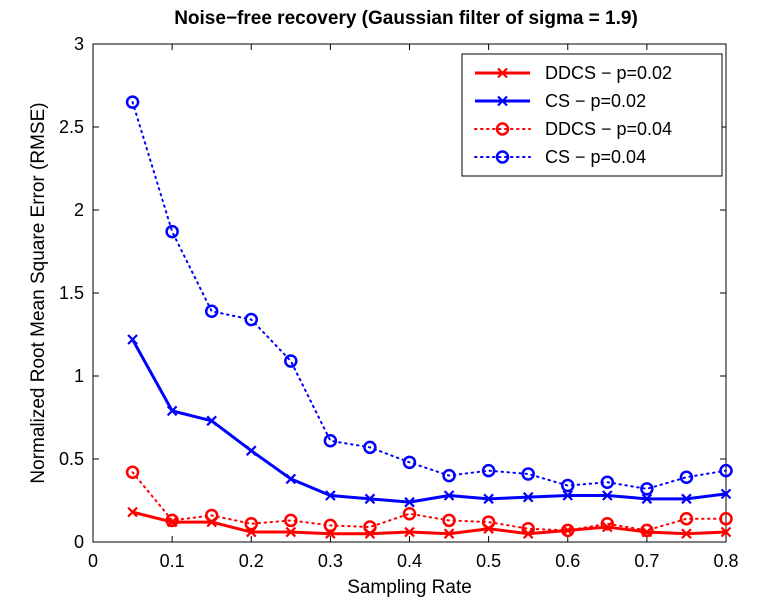  I want to click on y-tick-label: 0, so click(79, 542).